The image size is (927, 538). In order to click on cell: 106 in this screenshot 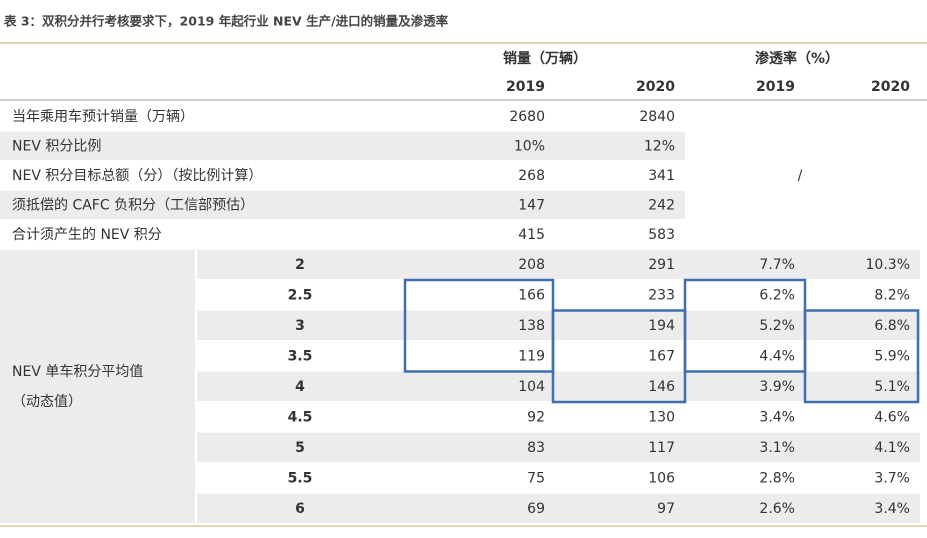, I will do `click(661, 478)`.